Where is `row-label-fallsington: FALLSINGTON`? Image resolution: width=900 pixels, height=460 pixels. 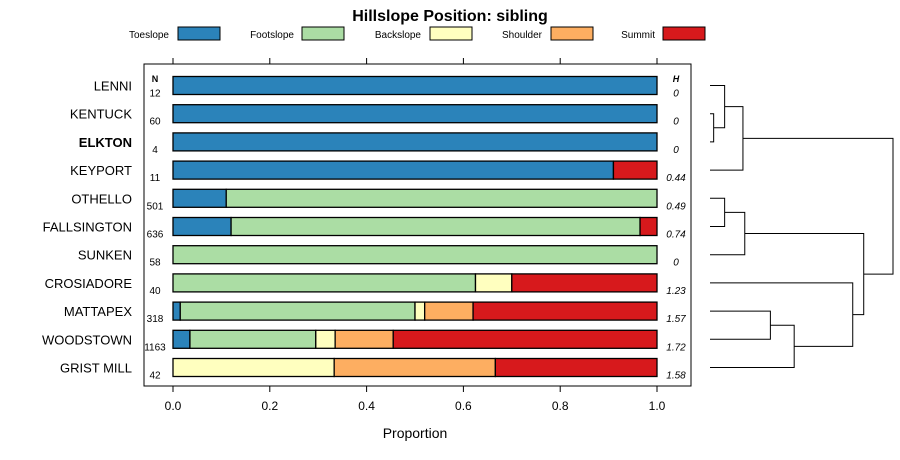
row-label-fallsington: FALLSINGTON is located at coordinates (87, 227).